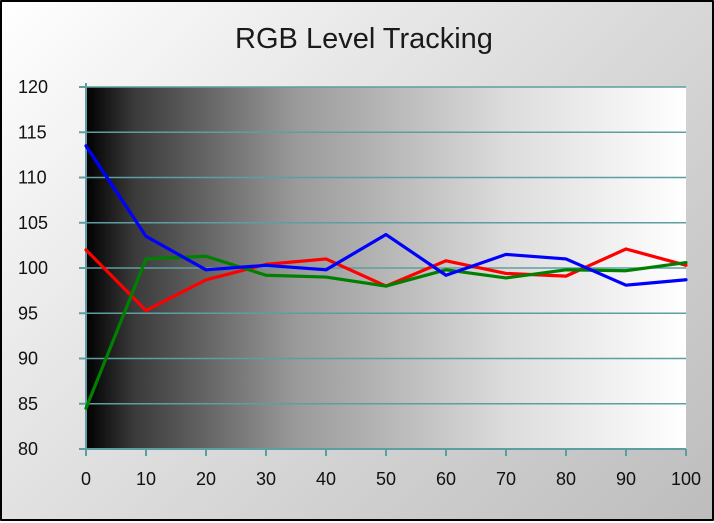 This screenshot has height=523, width=714. Describe the element at coordinates (28, 449) in the screenshot. I see `y-tick-label: 80` at that location.